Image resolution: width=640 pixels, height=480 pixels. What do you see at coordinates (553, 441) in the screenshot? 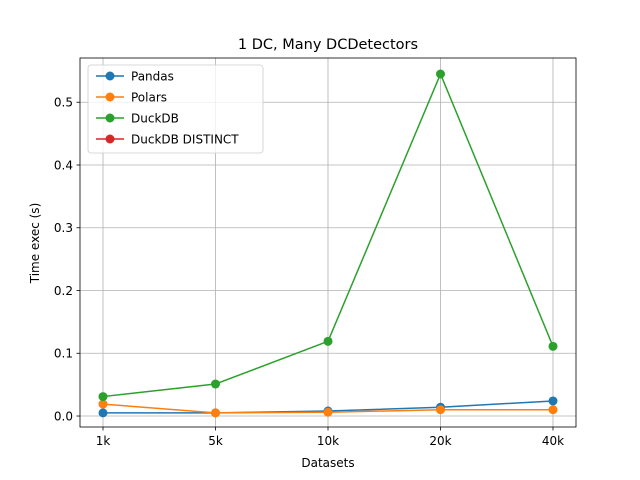
I see `x-tick-label: 40k` at bounding box center [553, 441].